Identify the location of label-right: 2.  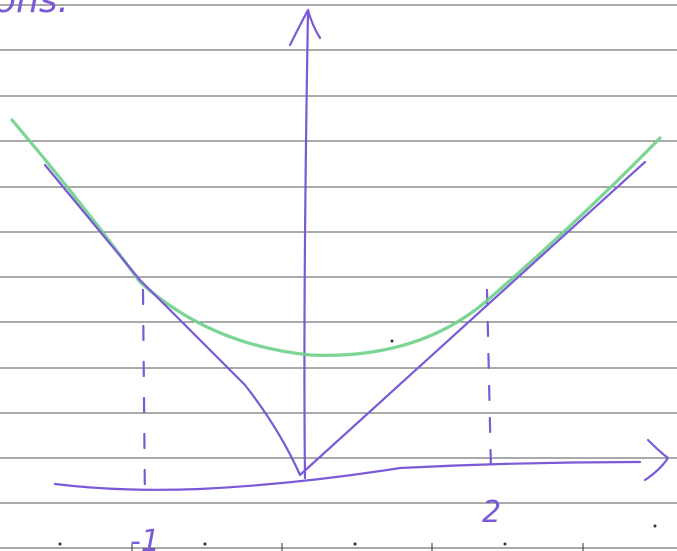
(491, 512).